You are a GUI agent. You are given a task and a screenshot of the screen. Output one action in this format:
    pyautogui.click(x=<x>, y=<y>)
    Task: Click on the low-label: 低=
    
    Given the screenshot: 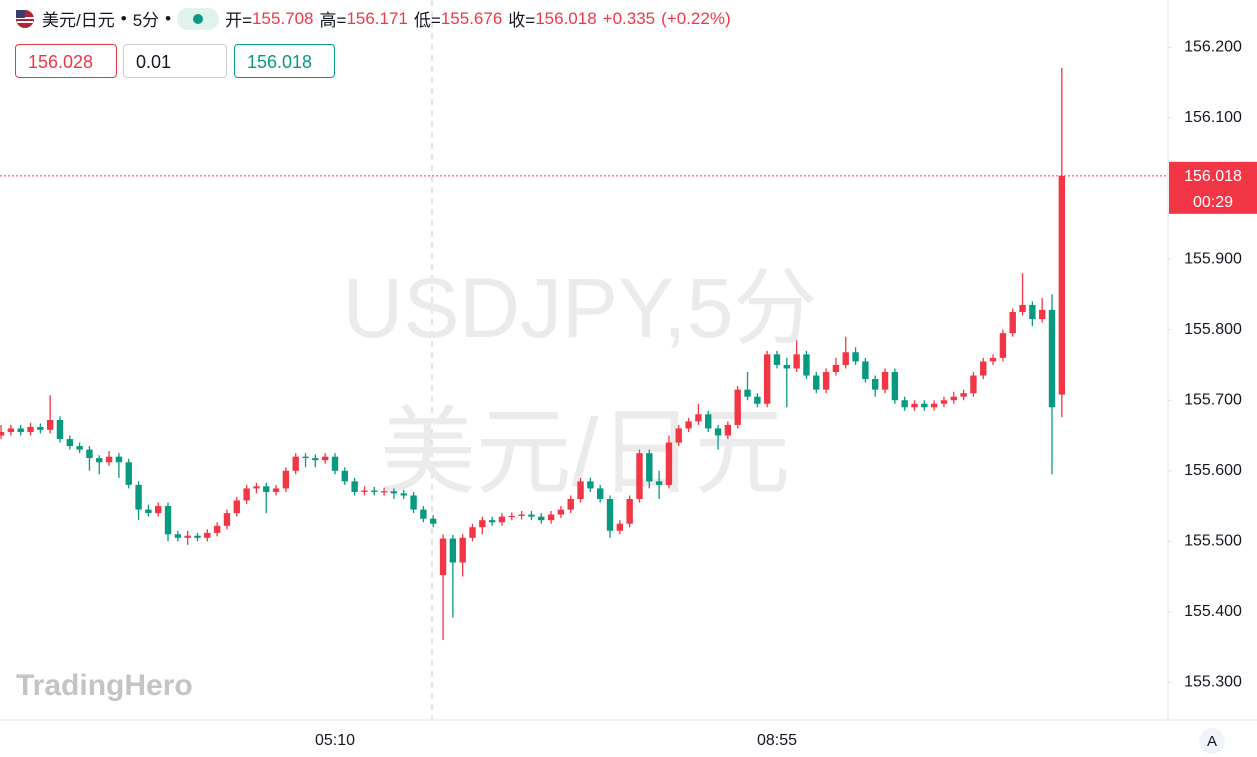 What is the action you would take?
    pyautogui.click(x=427, y=20)
    